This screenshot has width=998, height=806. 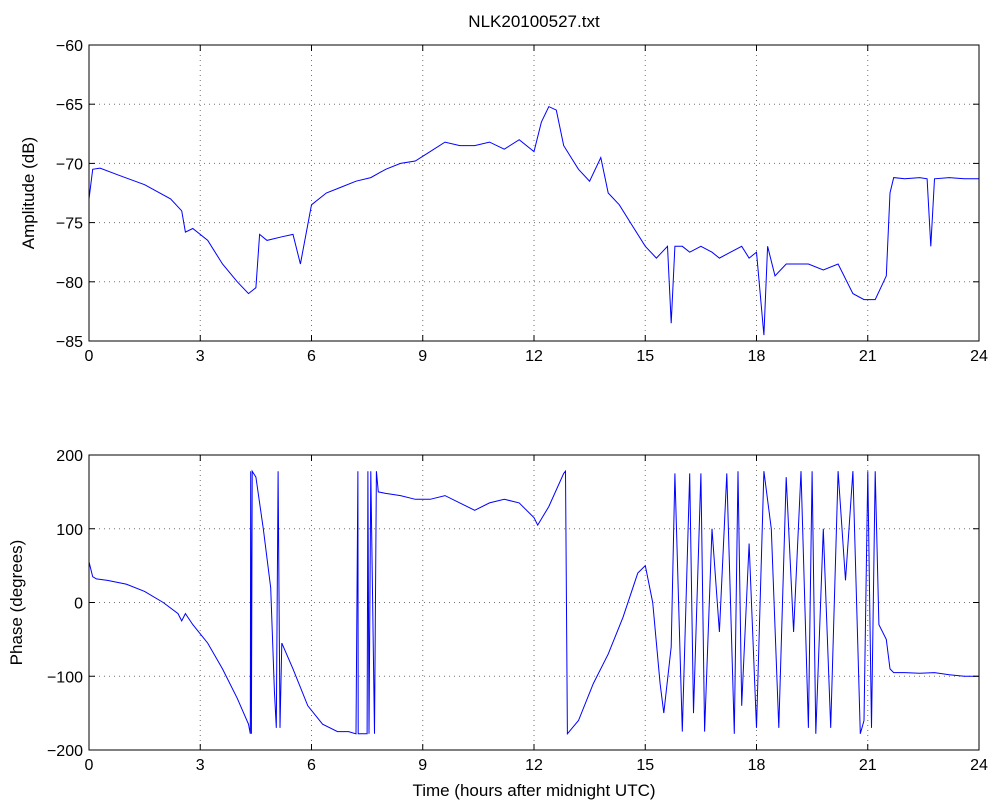 What do you see at coordinates (200, 765) in the screenshot?
I see `phase-x-tick-label: 3` at bounding box center [200, 765].